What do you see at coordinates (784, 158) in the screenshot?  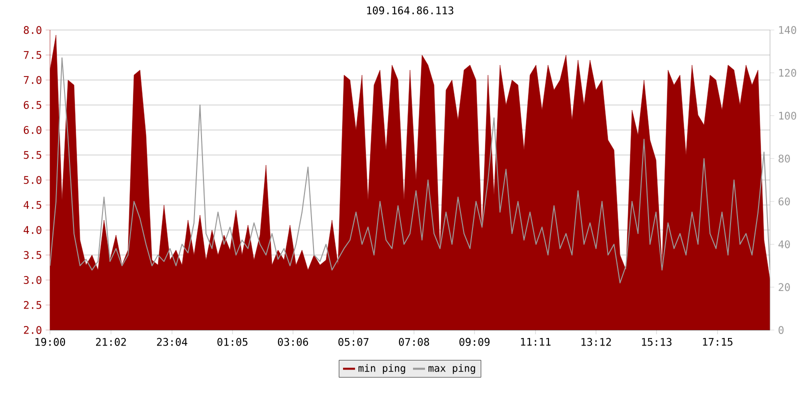 I see `y2-tick-label: 80` at bounding box center [784, 158].